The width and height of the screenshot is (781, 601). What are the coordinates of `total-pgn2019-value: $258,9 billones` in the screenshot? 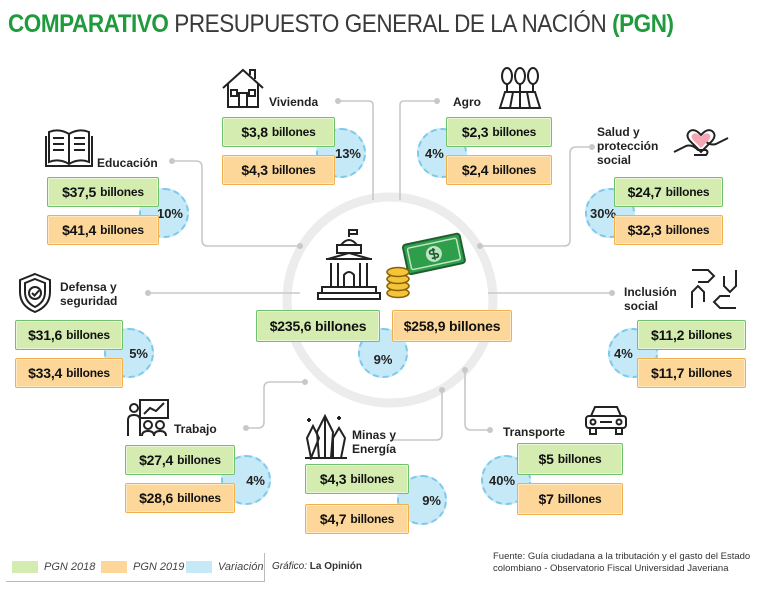 It's located at (452, 326).